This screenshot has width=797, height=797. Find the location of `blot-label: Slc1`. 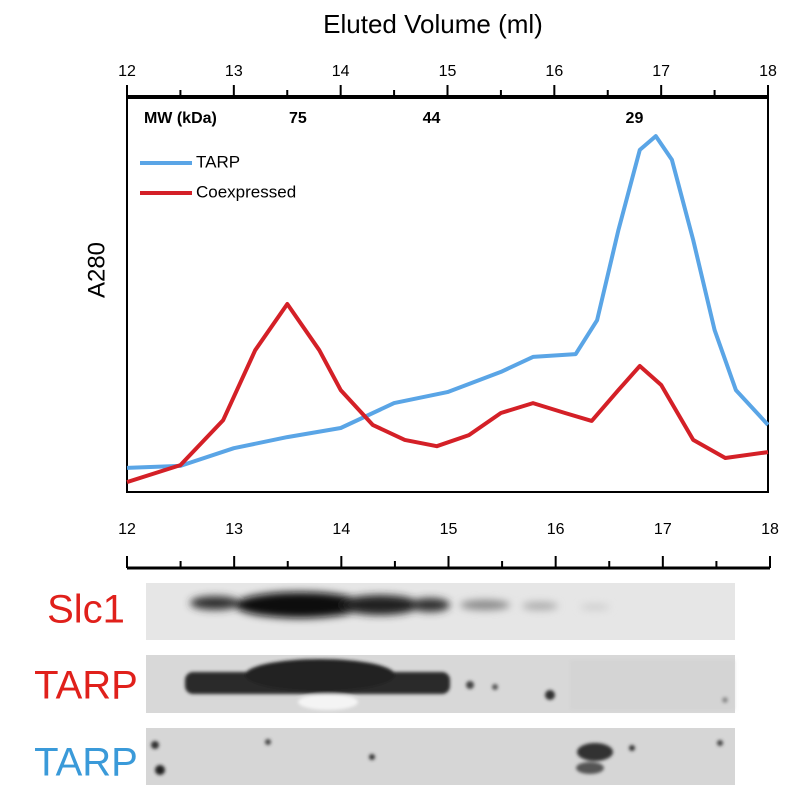

blot-label: Slc1 is located at coordinates (86, 610).